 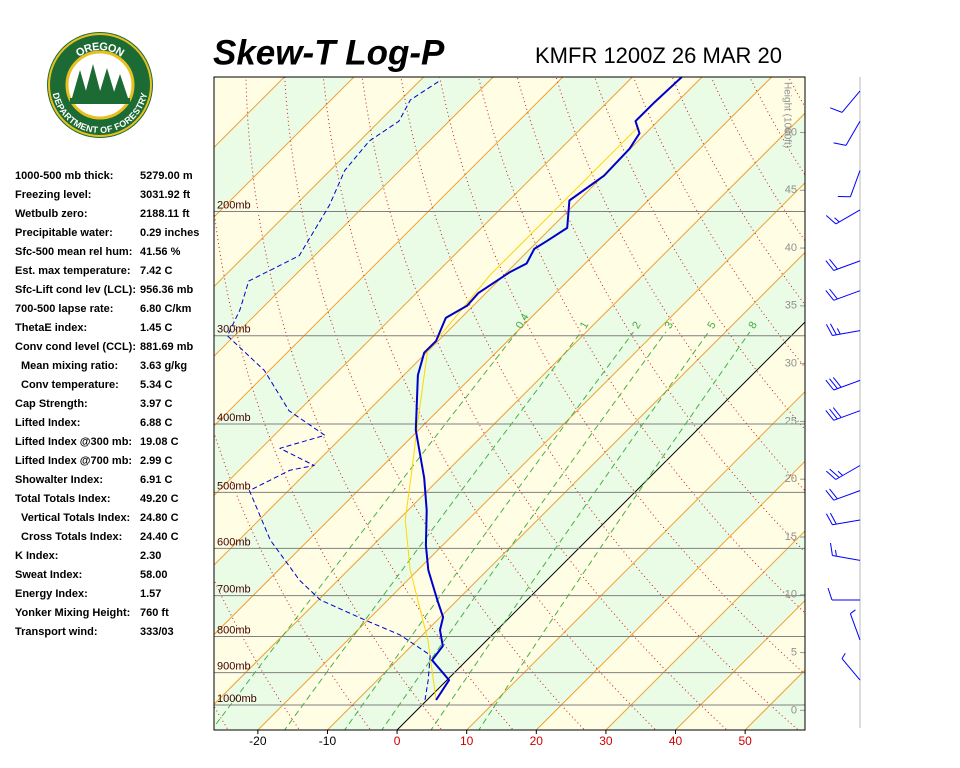 What do you see at coordinates (606, 741) in the screenshot?
I see `x-tick-label: 30` at bounding box center [606, 741].